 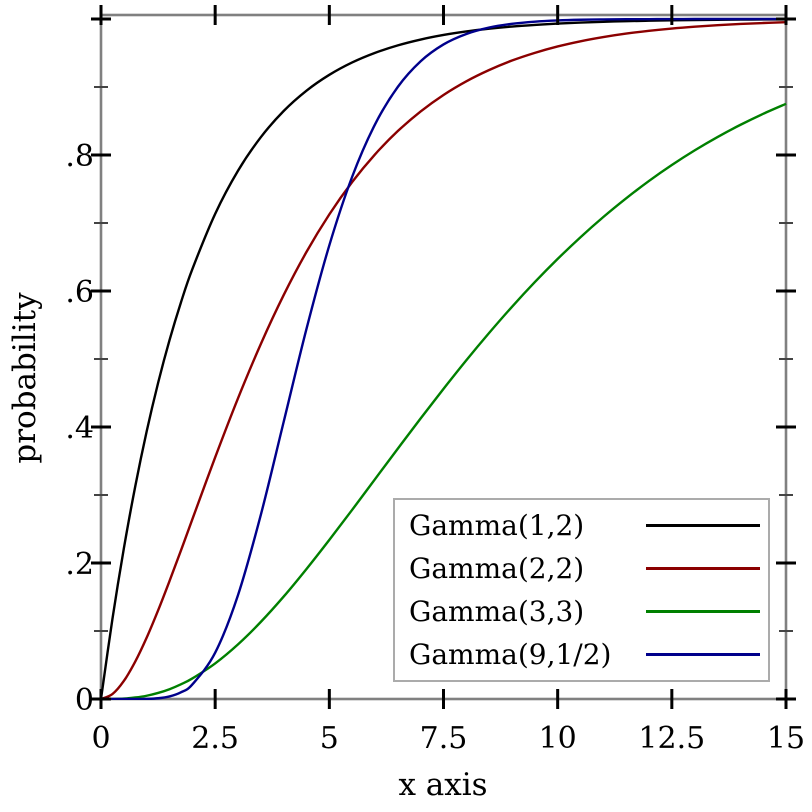 What do you see at coordinates (497, 525) in the screenshot?
I see `legend-label: Gamma(1,2)` at bounding box center [497, 525].